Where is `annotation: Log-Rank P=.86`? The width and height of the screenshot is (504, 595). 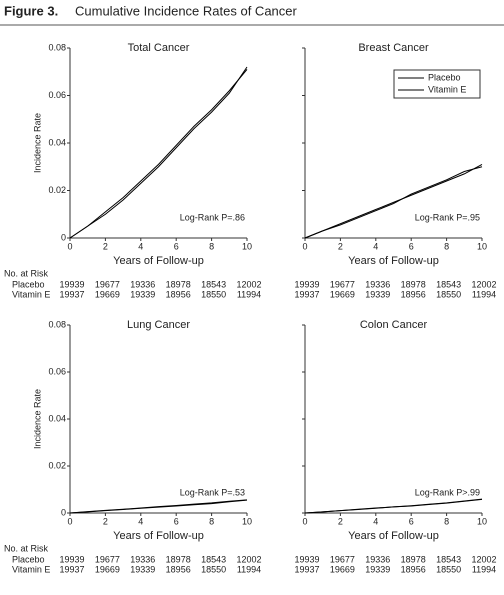 annotation: Log-Rank P=.86 is located at coordinates (212, 217).